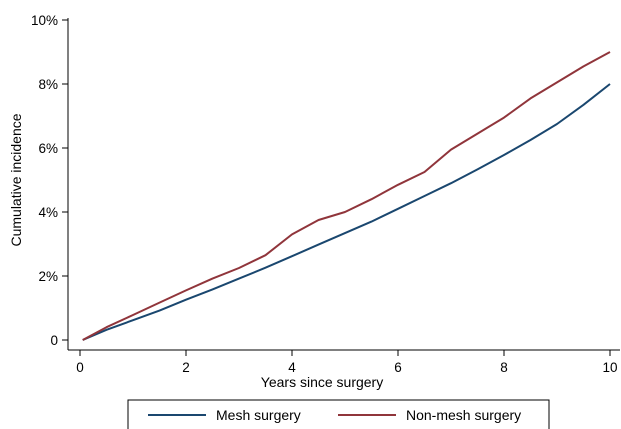 The image size is (621, 429). Describe the element at coordinates (504, 367) in the screenshot. I see `x-tick-label: 8` at that location.